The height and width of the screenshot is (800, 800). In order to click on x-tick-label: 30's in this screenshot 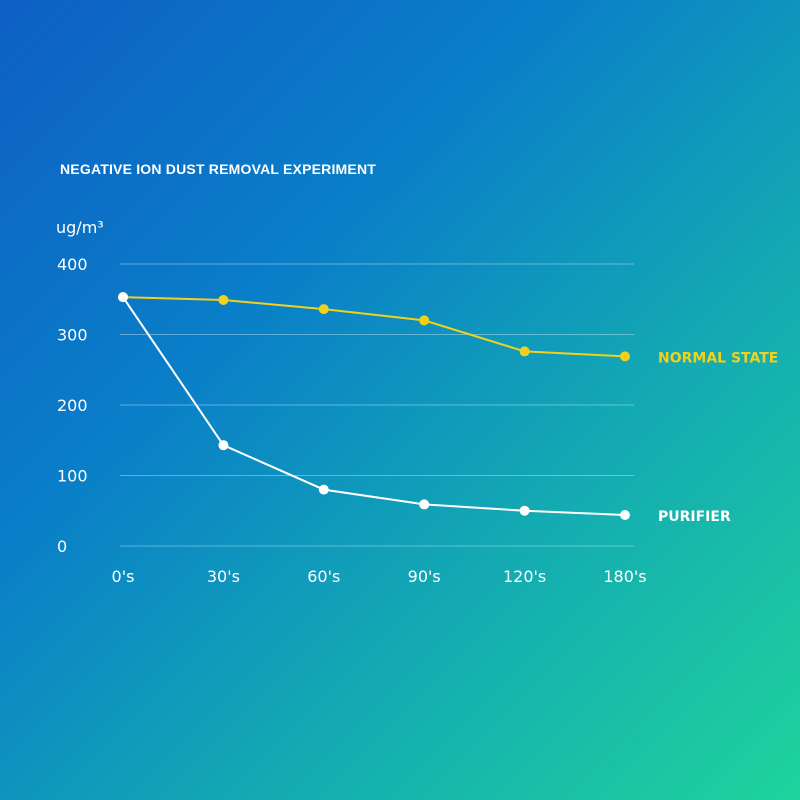, I will do `click(223, 576)`.